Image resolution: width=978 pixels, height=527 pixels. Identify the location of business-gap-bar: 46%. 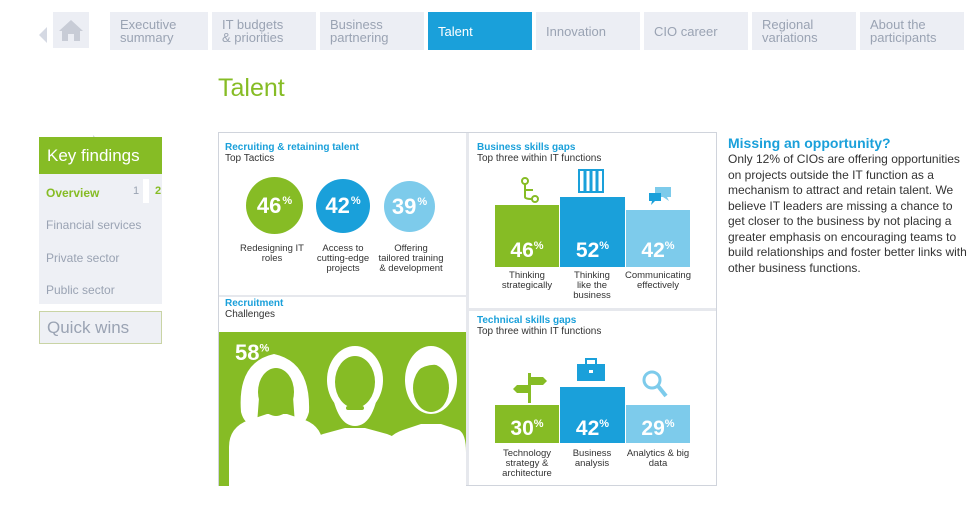
(527, 236).